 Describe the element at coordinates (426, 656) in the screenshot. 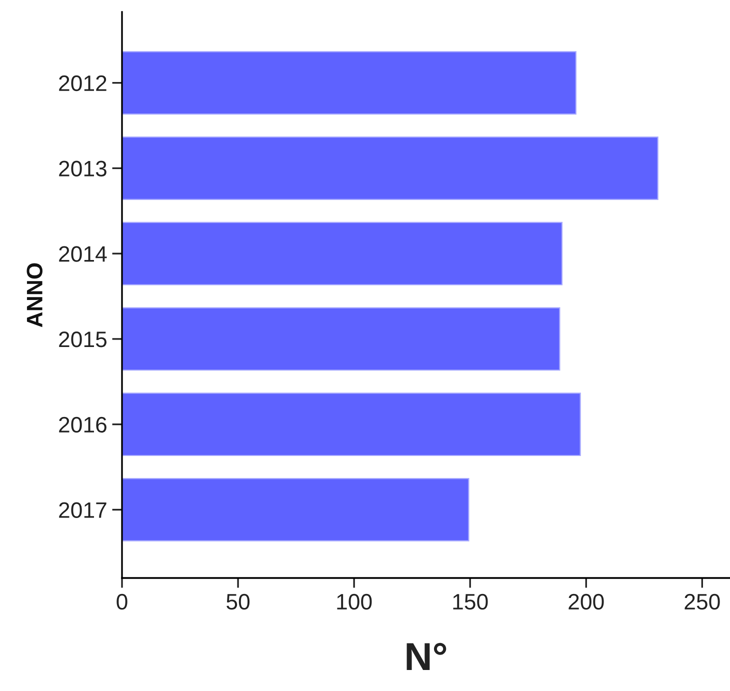

I see `x-axis-title: N°` at that location.